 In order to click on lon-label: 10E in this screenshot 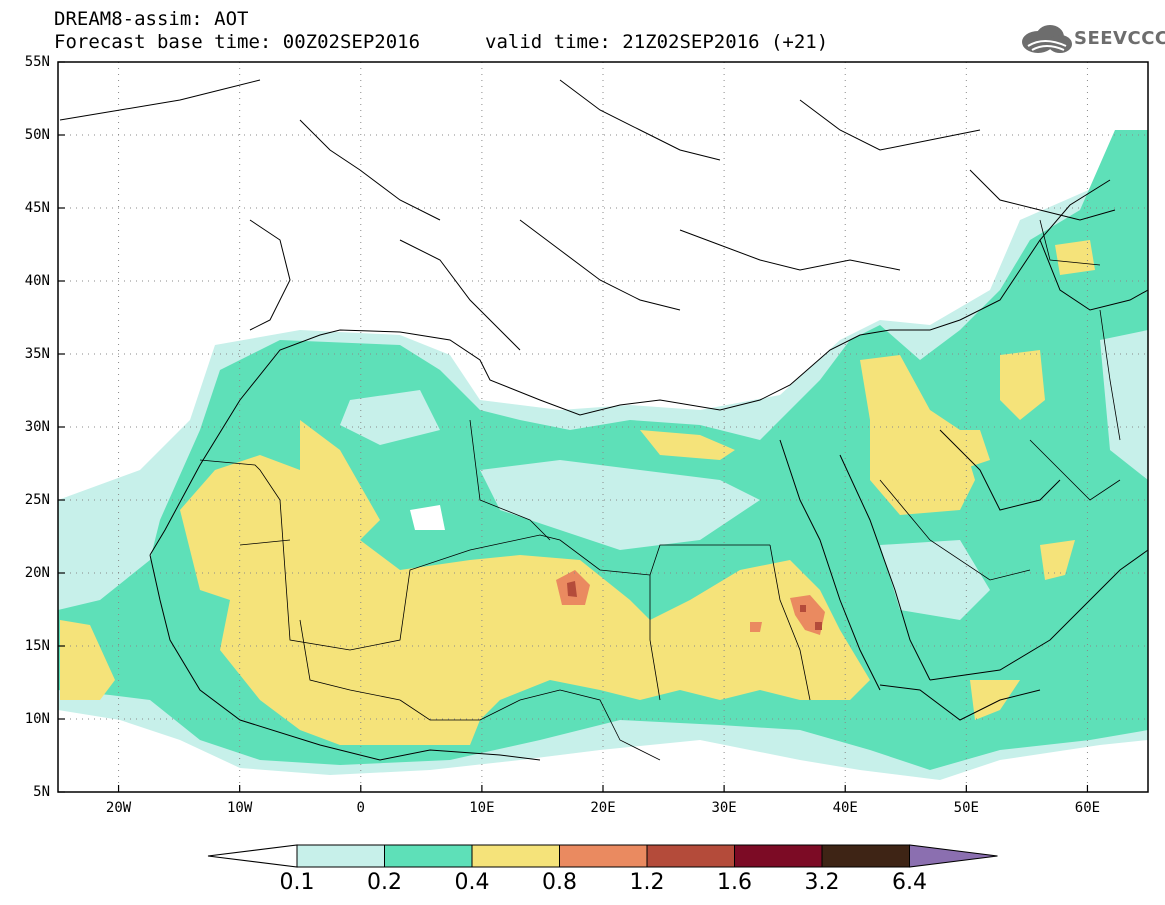, I will do `click(482, 808)`.